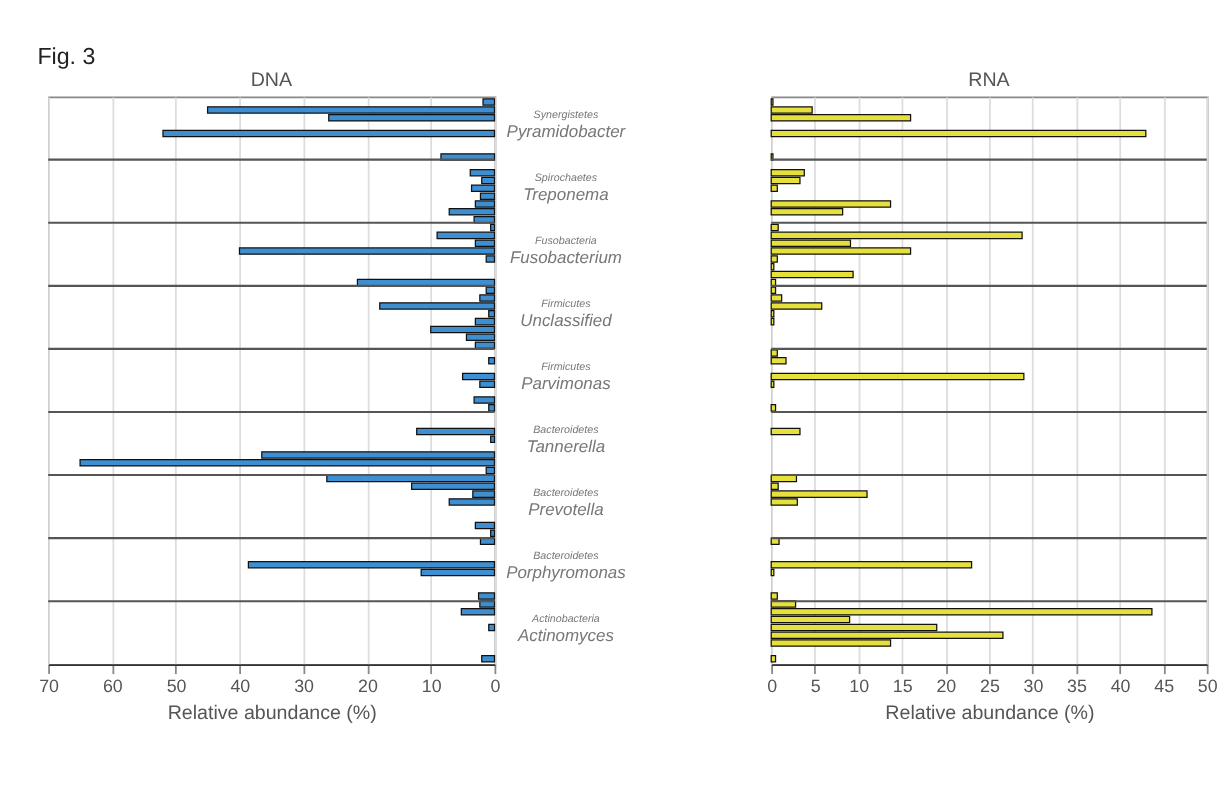 This screenshot has height=810, width=1230. Describe the element at coordinates (49, 685) in the screenshot. I see `x-tick-label: 70` at that location.